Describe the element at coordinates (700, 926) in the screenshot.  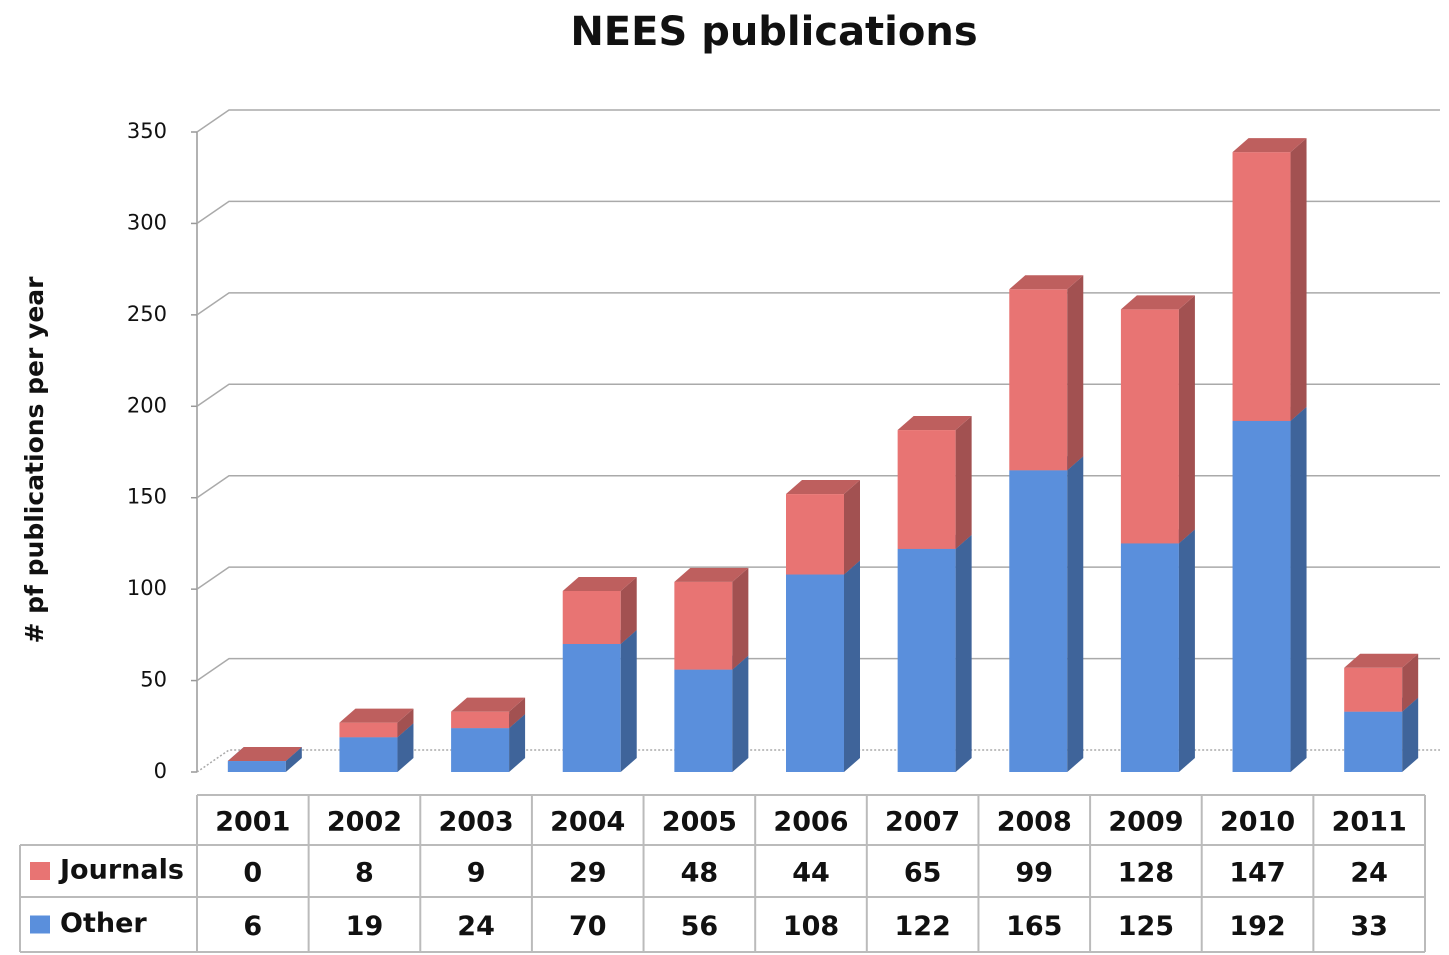
I see `table-value: 56` at that location.